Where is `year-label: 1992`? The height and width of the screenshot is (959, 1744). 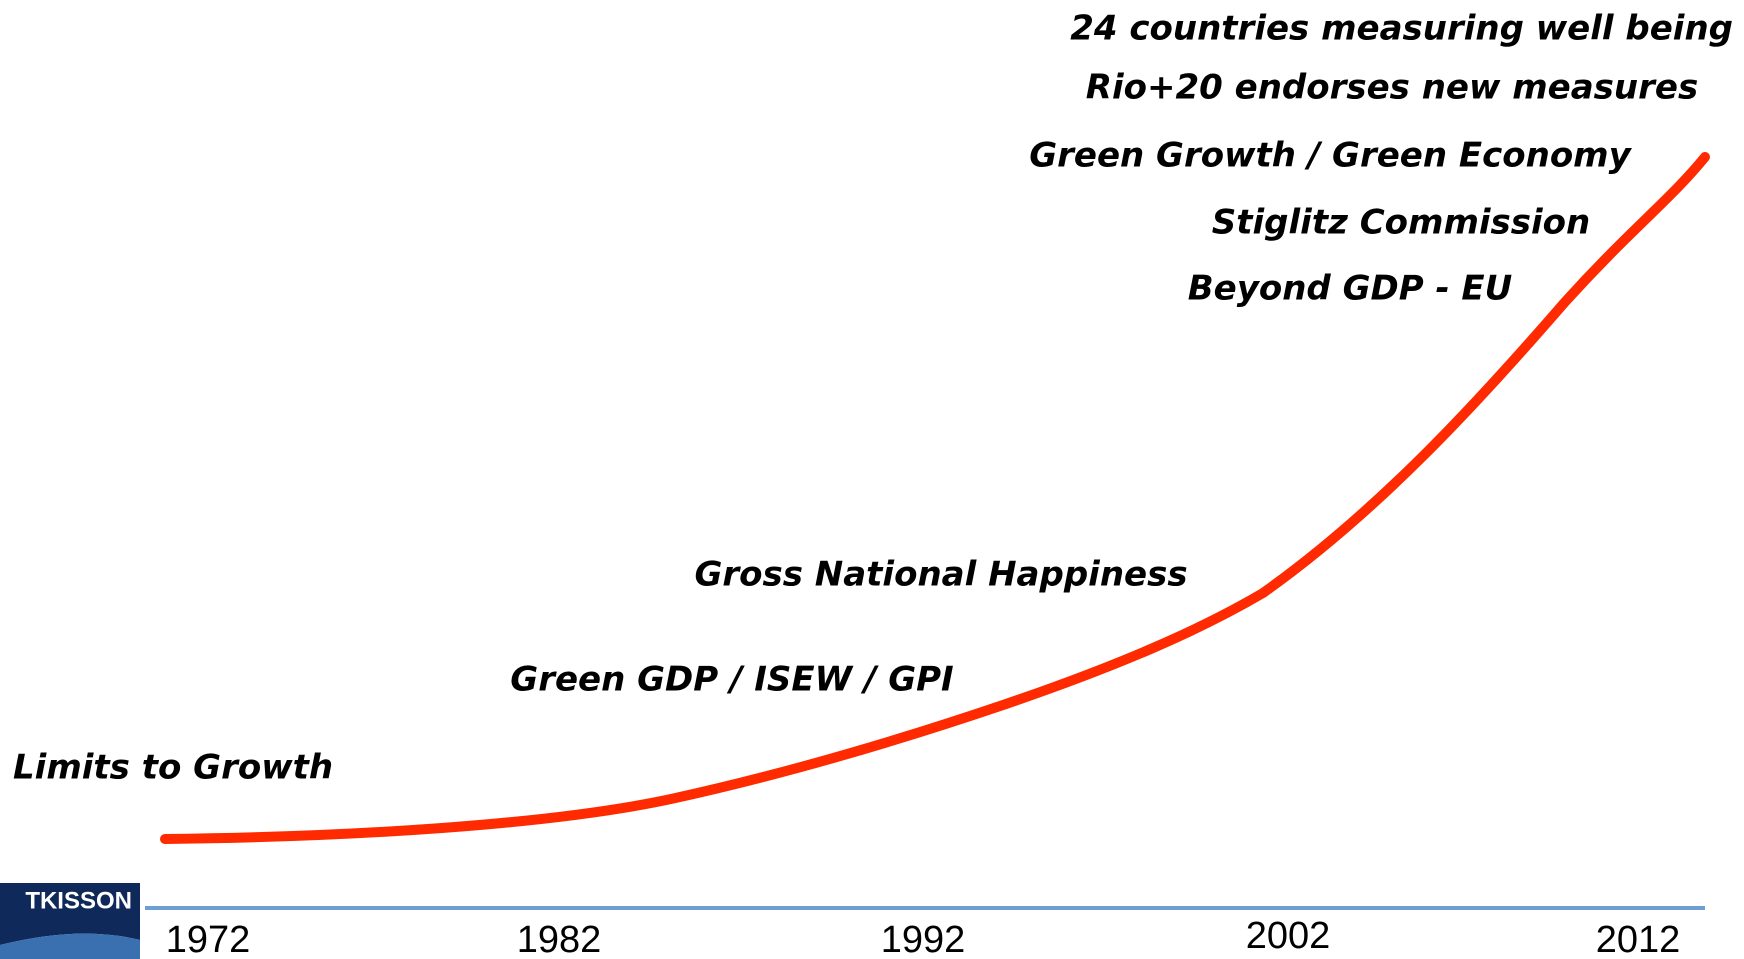
year-label: 1992 is located at coordinates (923, 939).